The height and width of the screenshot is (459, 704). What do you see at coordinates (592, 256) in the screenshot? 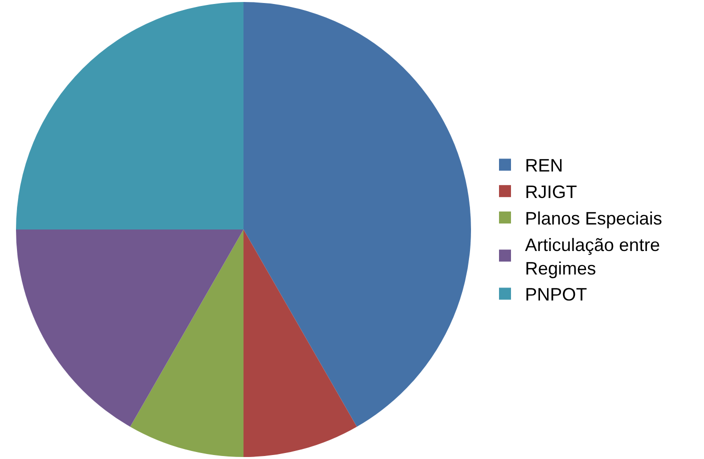
I see `legend-label: Articulação entre Regimes` at bounding box center [592, 256].